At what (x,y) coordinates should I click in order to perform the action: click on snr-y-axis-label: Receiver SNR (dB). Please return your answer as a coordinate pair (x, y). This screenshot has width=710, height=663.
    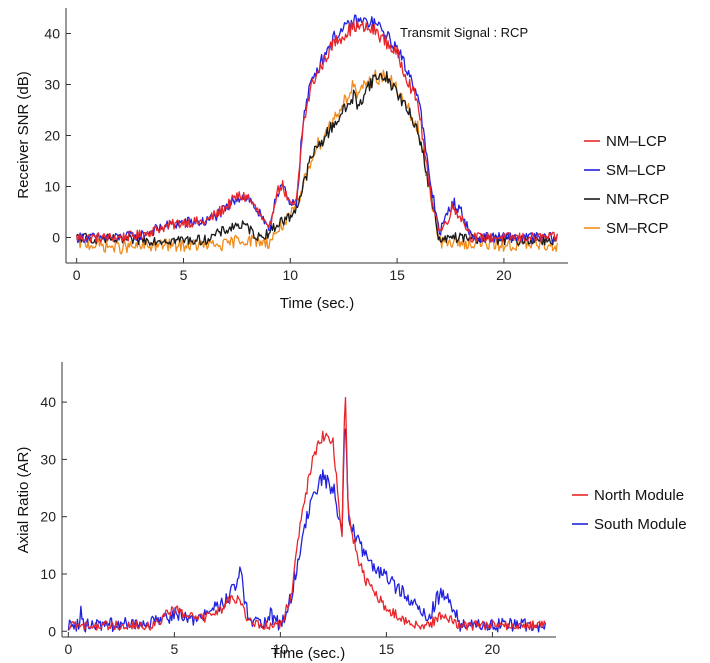
    Looking at the image, I should click on (23, 135).